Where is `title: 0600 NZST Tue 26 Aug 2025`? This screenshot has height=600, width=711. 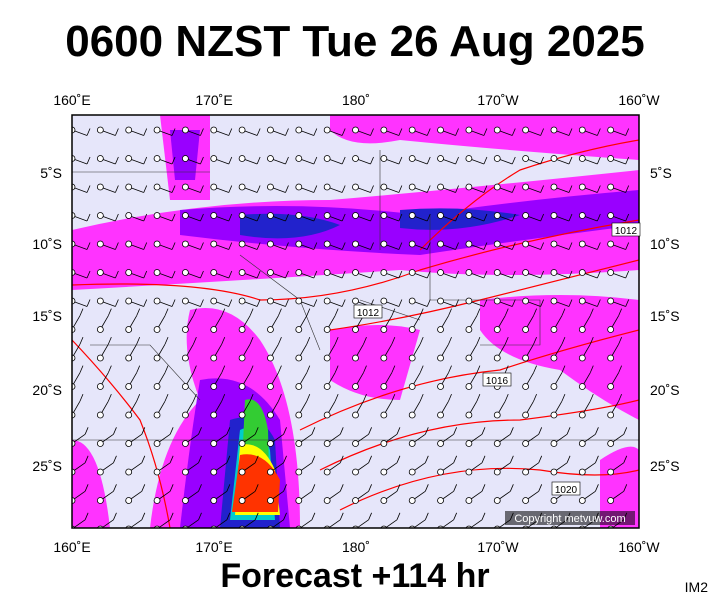 title: 0600 NZST Tue 26 Aug 2025 is located at coordinates (355, 41).